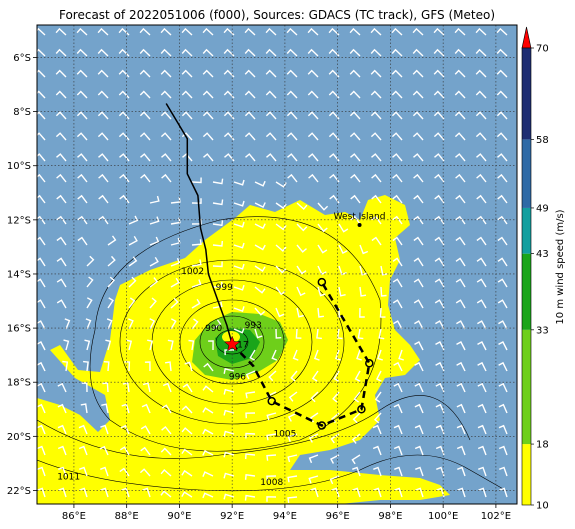 The image size is (575, 529). I want to click on x-tick-label: 100°E, so click(443, 516).